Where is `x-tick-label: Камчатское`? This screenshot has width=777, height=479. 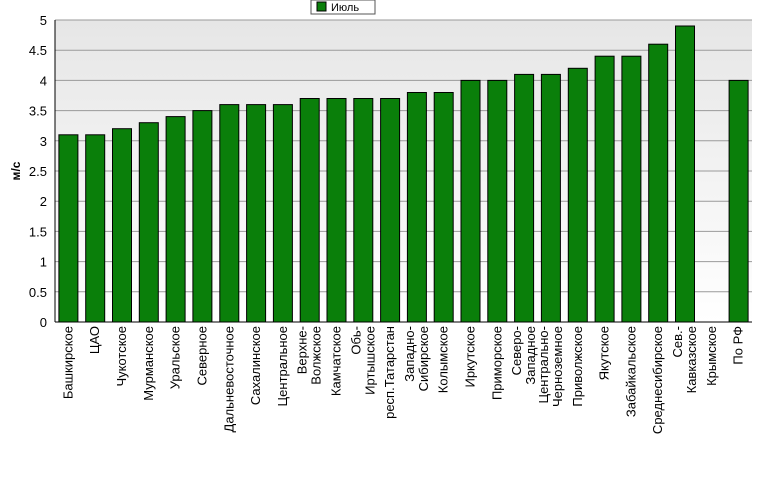
x-tick-label: Камчатское is located at coordinates (336, 361).